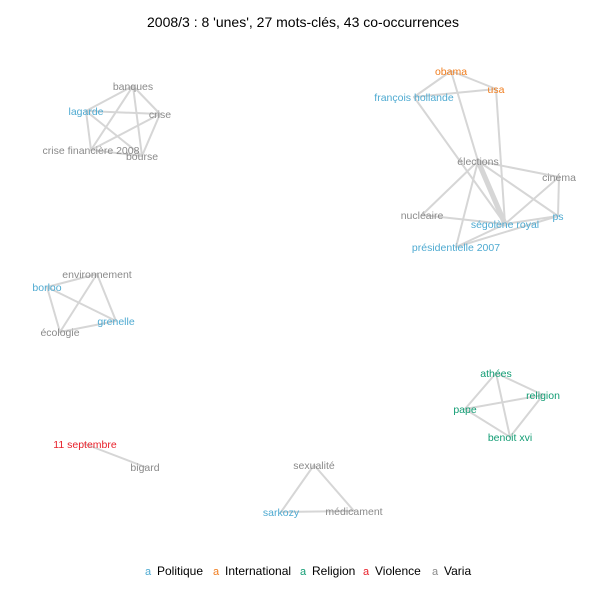 Image resolution: width=600 pixels, height=600 pixels. Describe the element at coordinates (125, 132) in the screenshot. I see `edge-crise-crise2008` at that location.